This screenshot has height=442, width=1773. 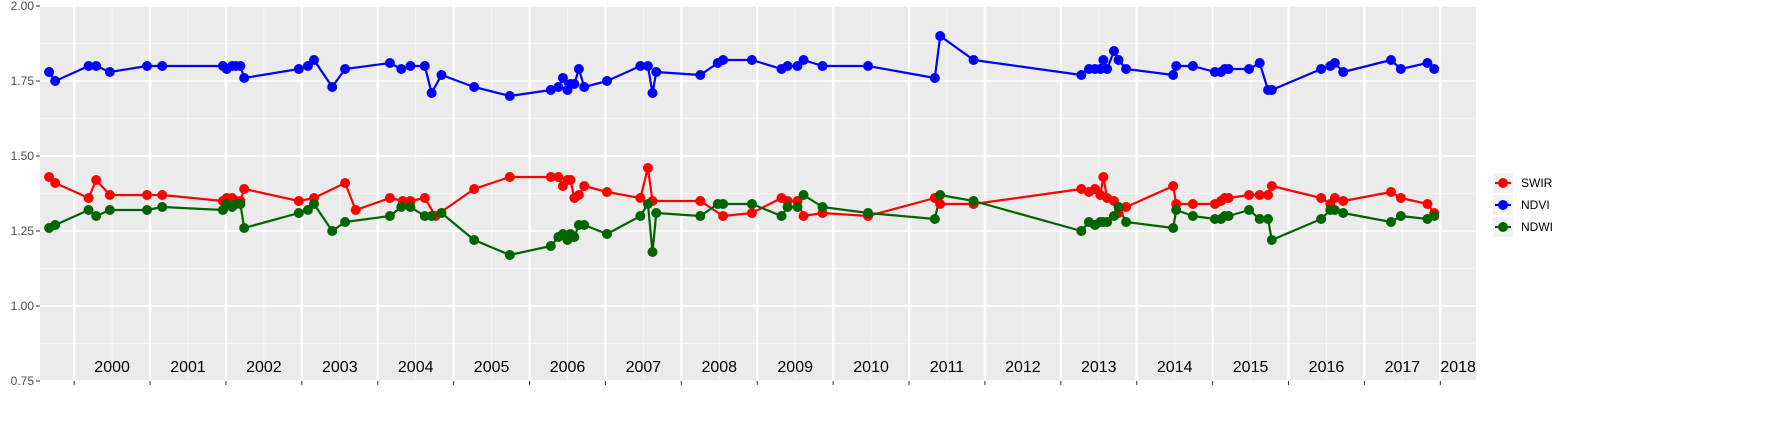 I want to click on year-label: 2012, so click(x=1023, y=367).